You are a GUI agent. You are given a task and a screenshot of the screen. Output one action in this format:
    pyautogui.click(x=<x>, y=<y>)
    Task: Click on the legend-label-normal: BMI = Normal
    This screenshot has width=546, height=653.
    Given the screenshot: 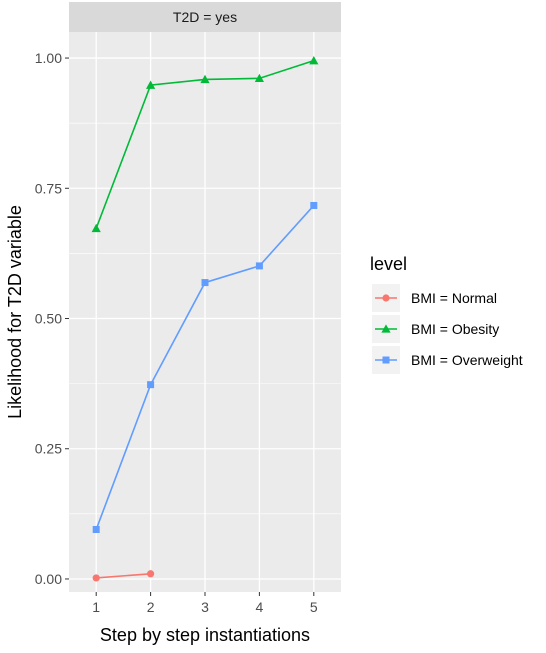 What is the action you would take?
    pyautogui.click(x=454, y=298)
    